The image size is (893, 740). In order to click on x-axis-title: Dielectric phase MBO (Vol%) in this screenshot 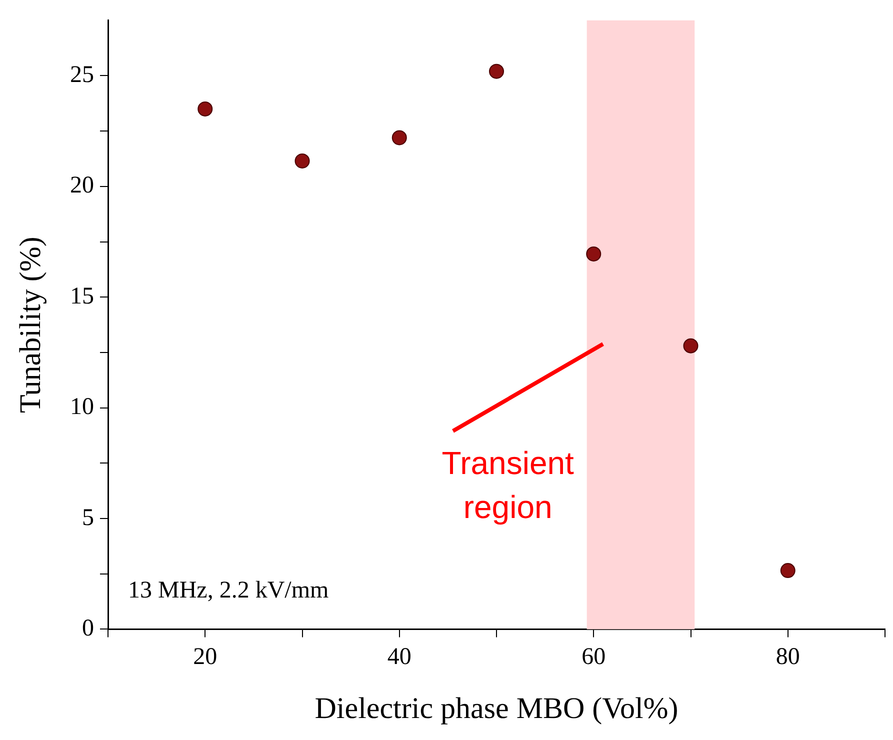, I will do `click(496, 708)`.